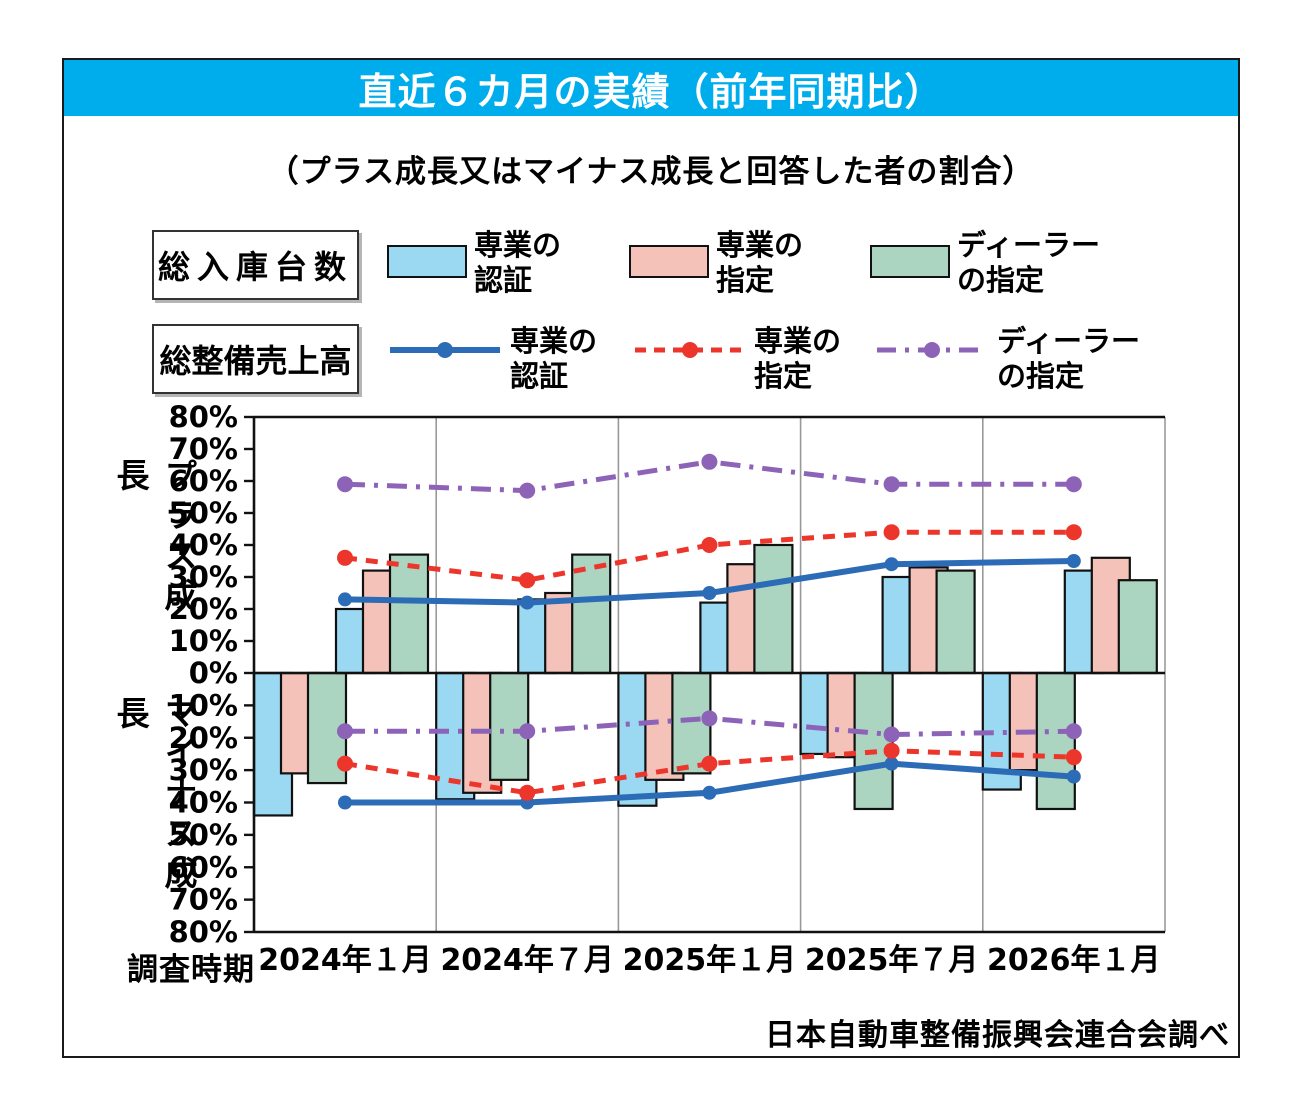 Image resolution: width=1299 pixels, height=1114 pixels. Describe the element at coordinates (651, 91) in the screenshot. I see `page-title: 直近６カ月の実績（前年同期比）` at that location.